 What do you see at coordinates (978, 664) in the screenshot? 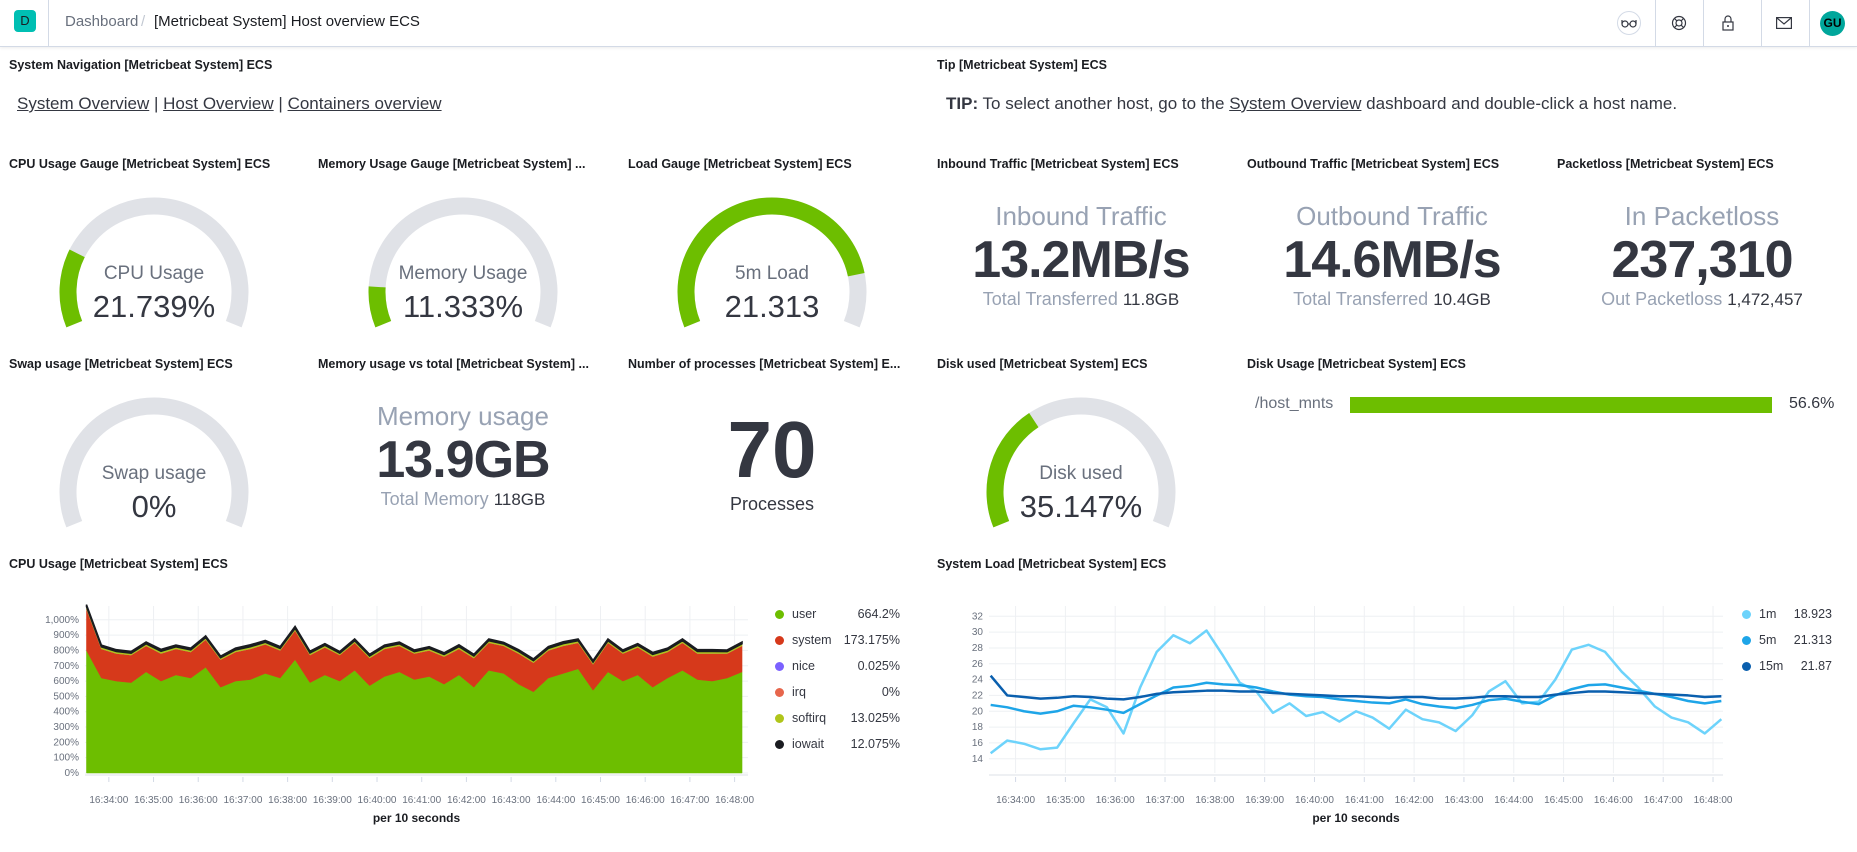
I see `y-tick-label: 26` at bounding box center [978, 664].